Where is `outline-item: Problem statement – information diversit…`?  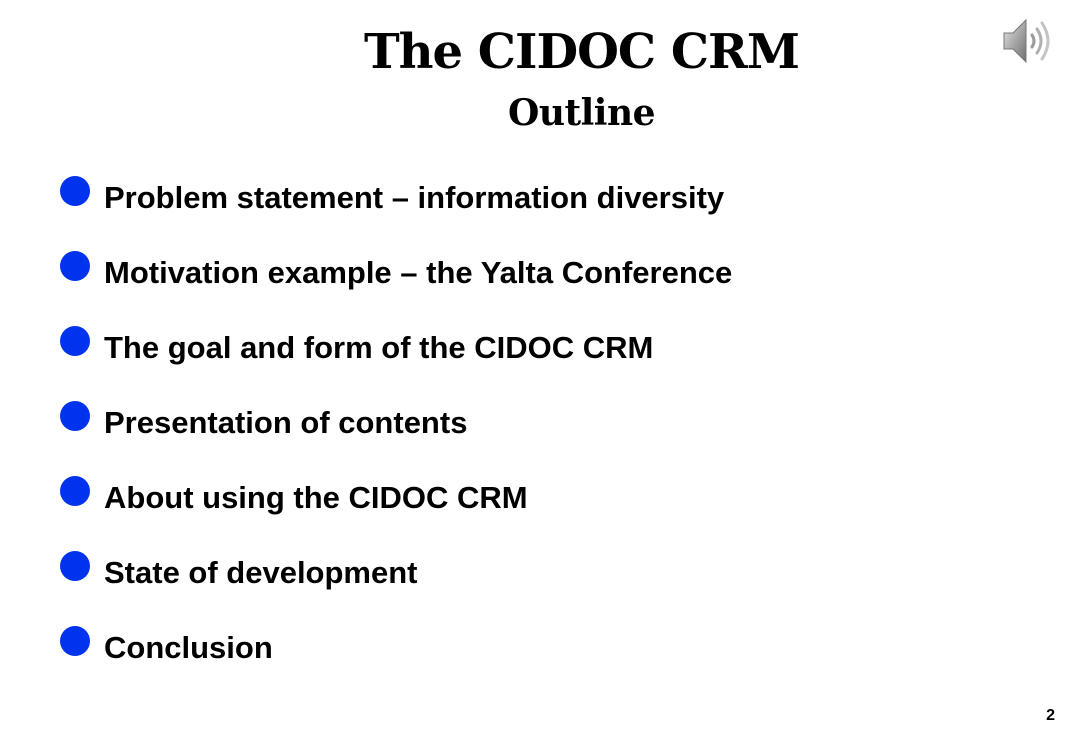 outline-item: Problem statement – information diversit… is located at coordinates (395, 211).